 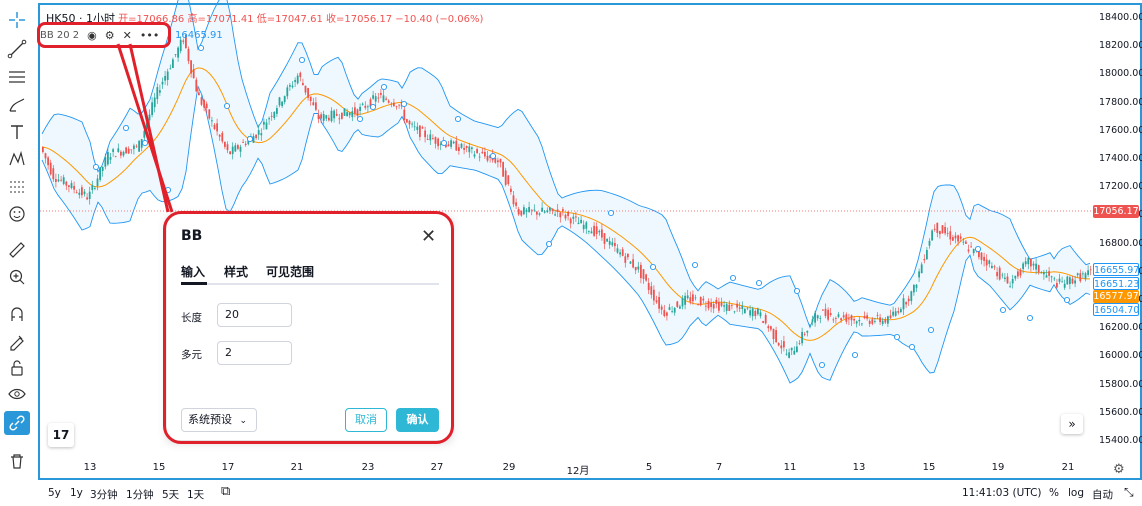 I want to click on brush-icon, so click(x=17, y=105).